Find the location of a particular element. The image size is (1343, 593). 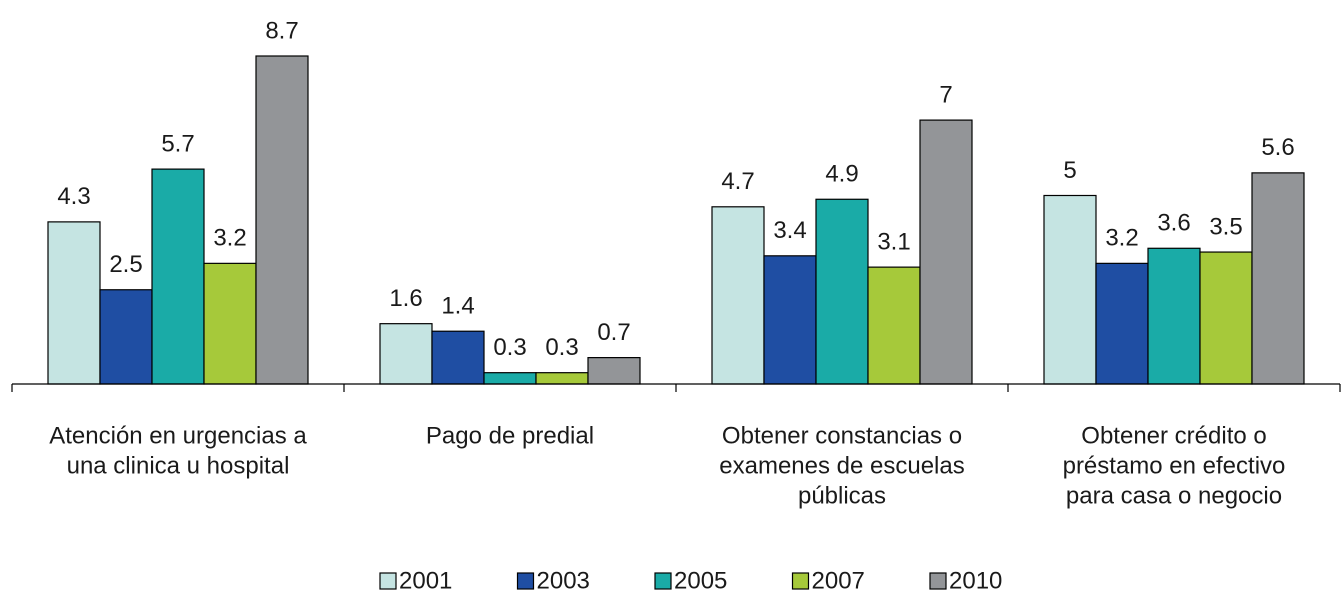

value-label: 1.6 is located at coordinates (405, 298).